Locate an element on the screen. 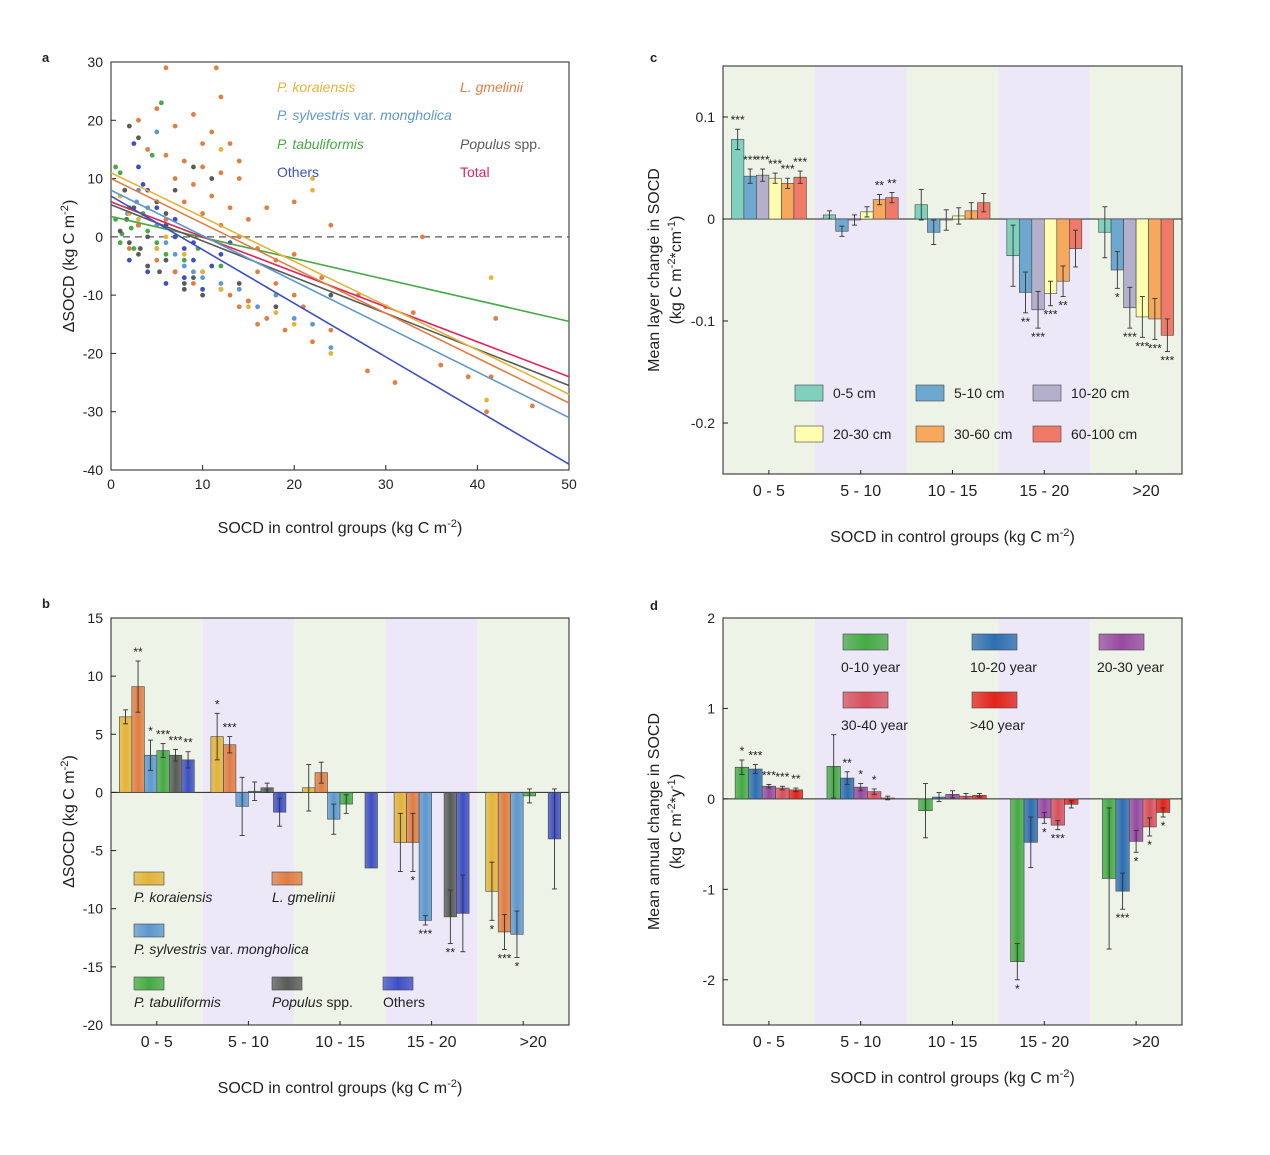  x-tick-label: 0 is located at coordinates (111, 484).